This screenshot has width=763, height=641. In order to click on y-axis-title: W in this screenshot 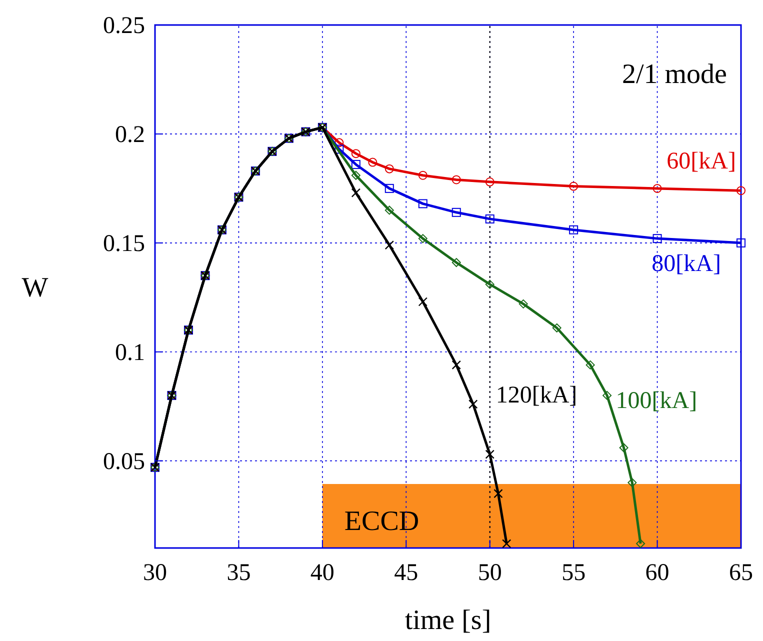, I will do `click(35, 288)`.